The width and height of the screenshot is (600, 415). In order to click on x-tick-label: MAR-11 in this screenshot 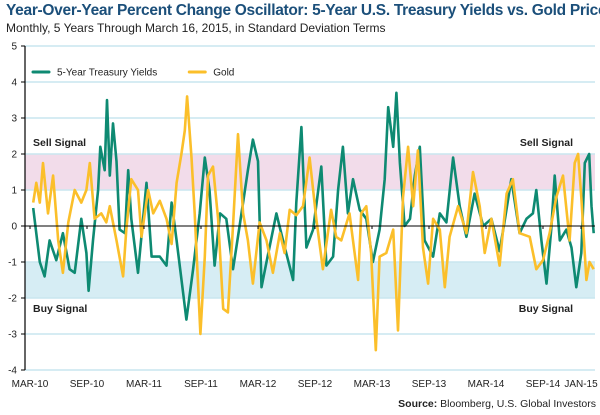, I will do `click(144, 384)`.